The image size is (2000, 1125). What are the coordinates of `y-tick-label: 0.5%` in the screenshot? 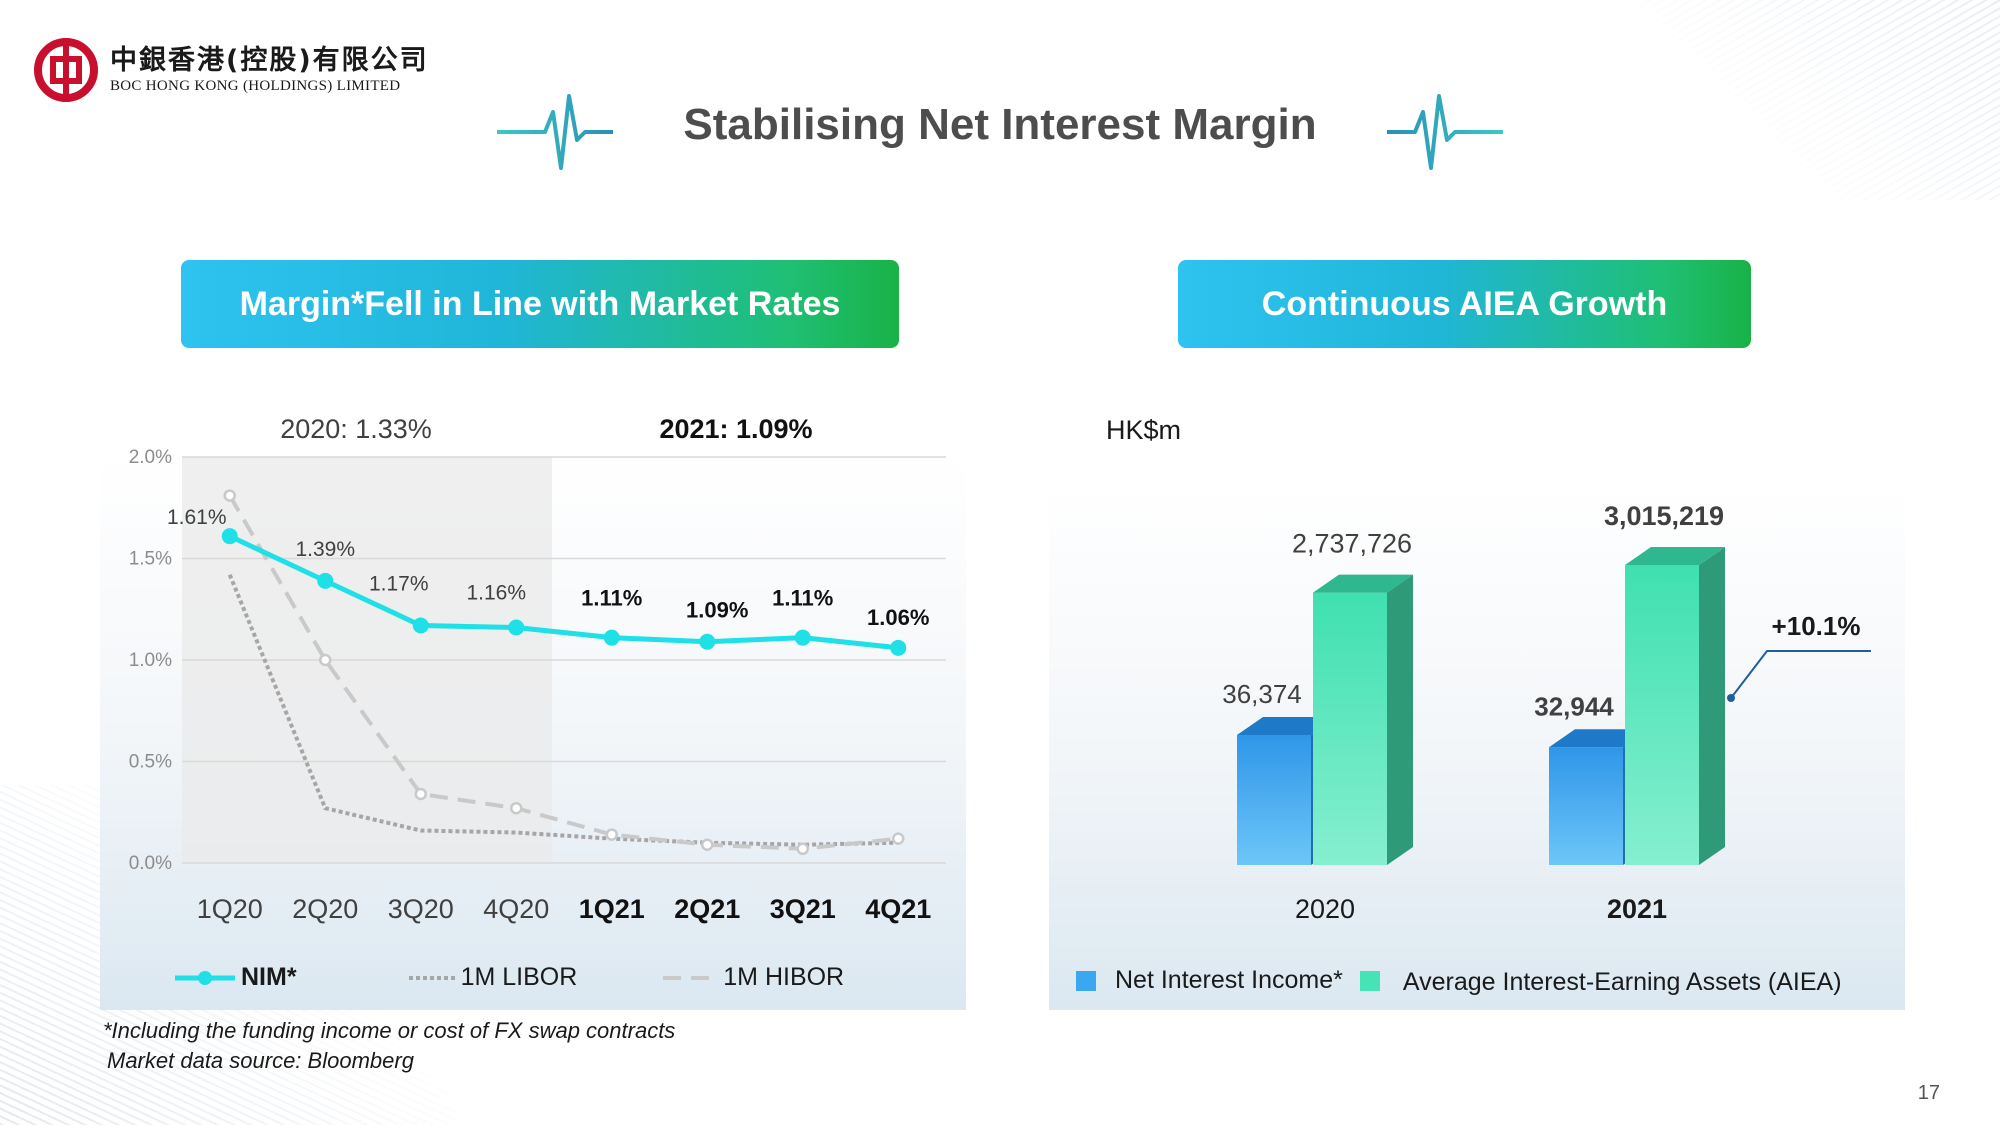 It's located at (150, 762).